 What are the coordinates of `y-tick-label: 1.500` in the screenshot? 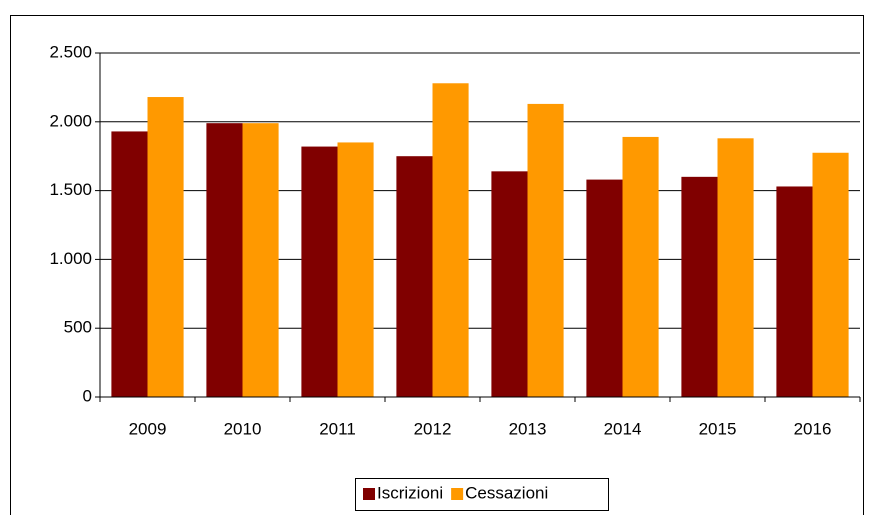 It's located at (70, 189).